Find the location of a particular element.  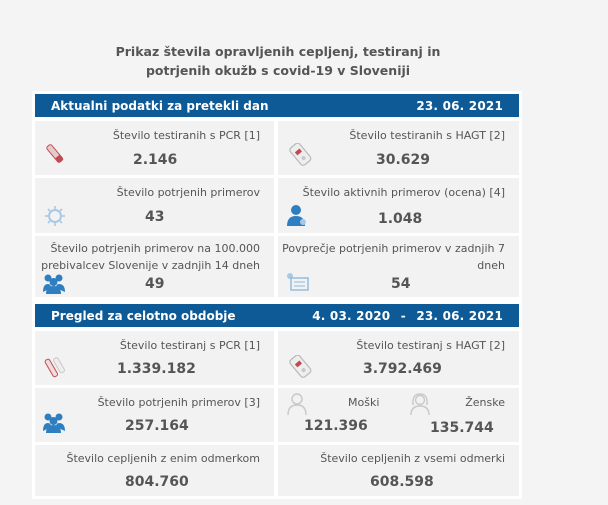

daily-pcr-card: Število testiranih s PCR [1] 2.146 is located at coordinates (154, 148).